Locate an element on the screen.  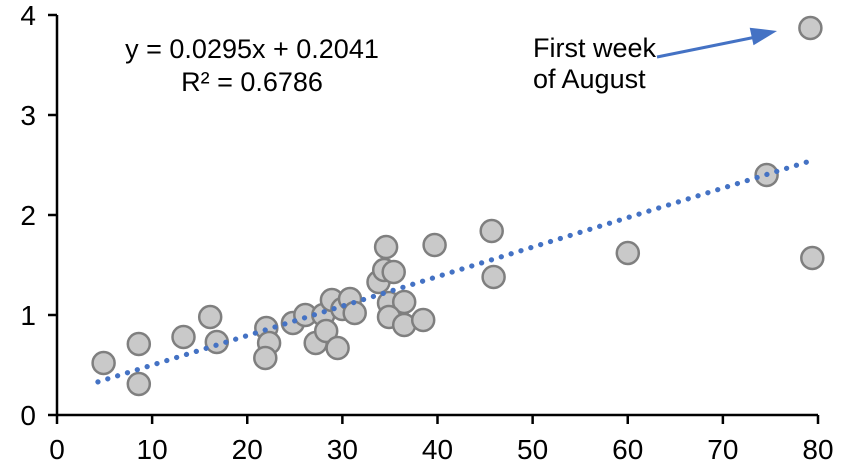
y-tick-label: 1 is located at coordinates (28, 315).